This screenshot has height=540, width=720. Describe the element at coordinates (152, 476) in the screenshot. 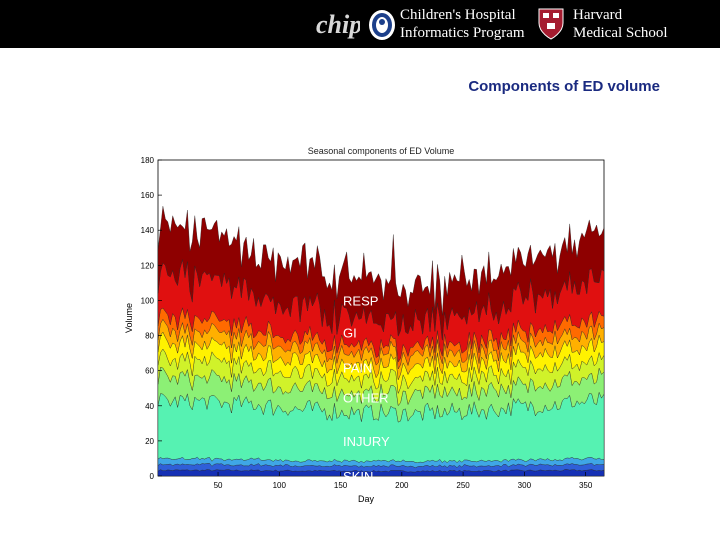

I see `y-tick-label: 0` at that location.